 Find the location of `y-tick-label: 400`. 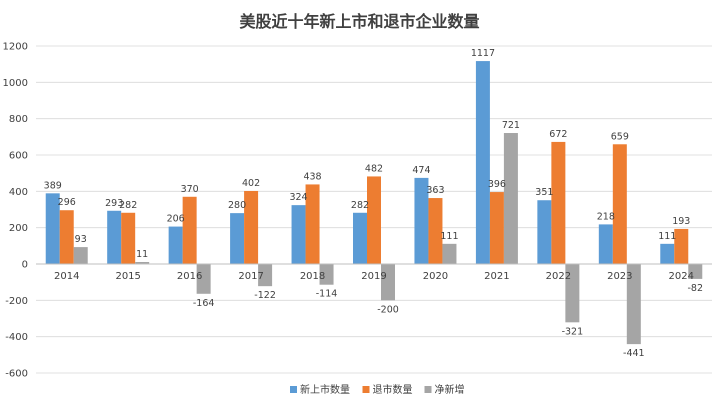

y-tick-label: 400 is located at coordinates (18, 192).